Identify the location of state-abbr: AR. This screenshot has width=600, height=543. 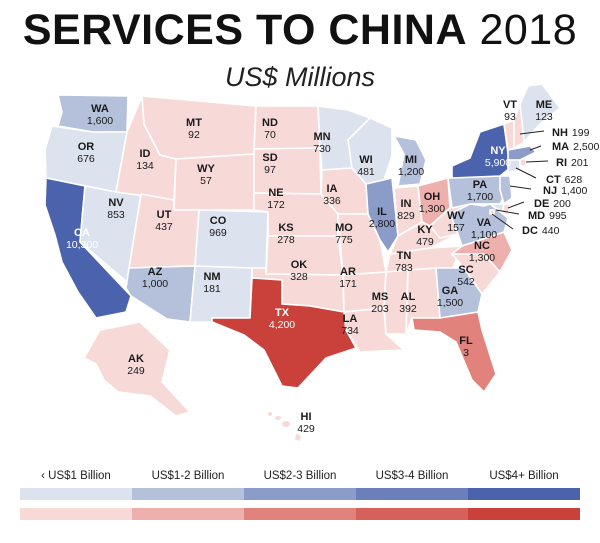
(348, 272).